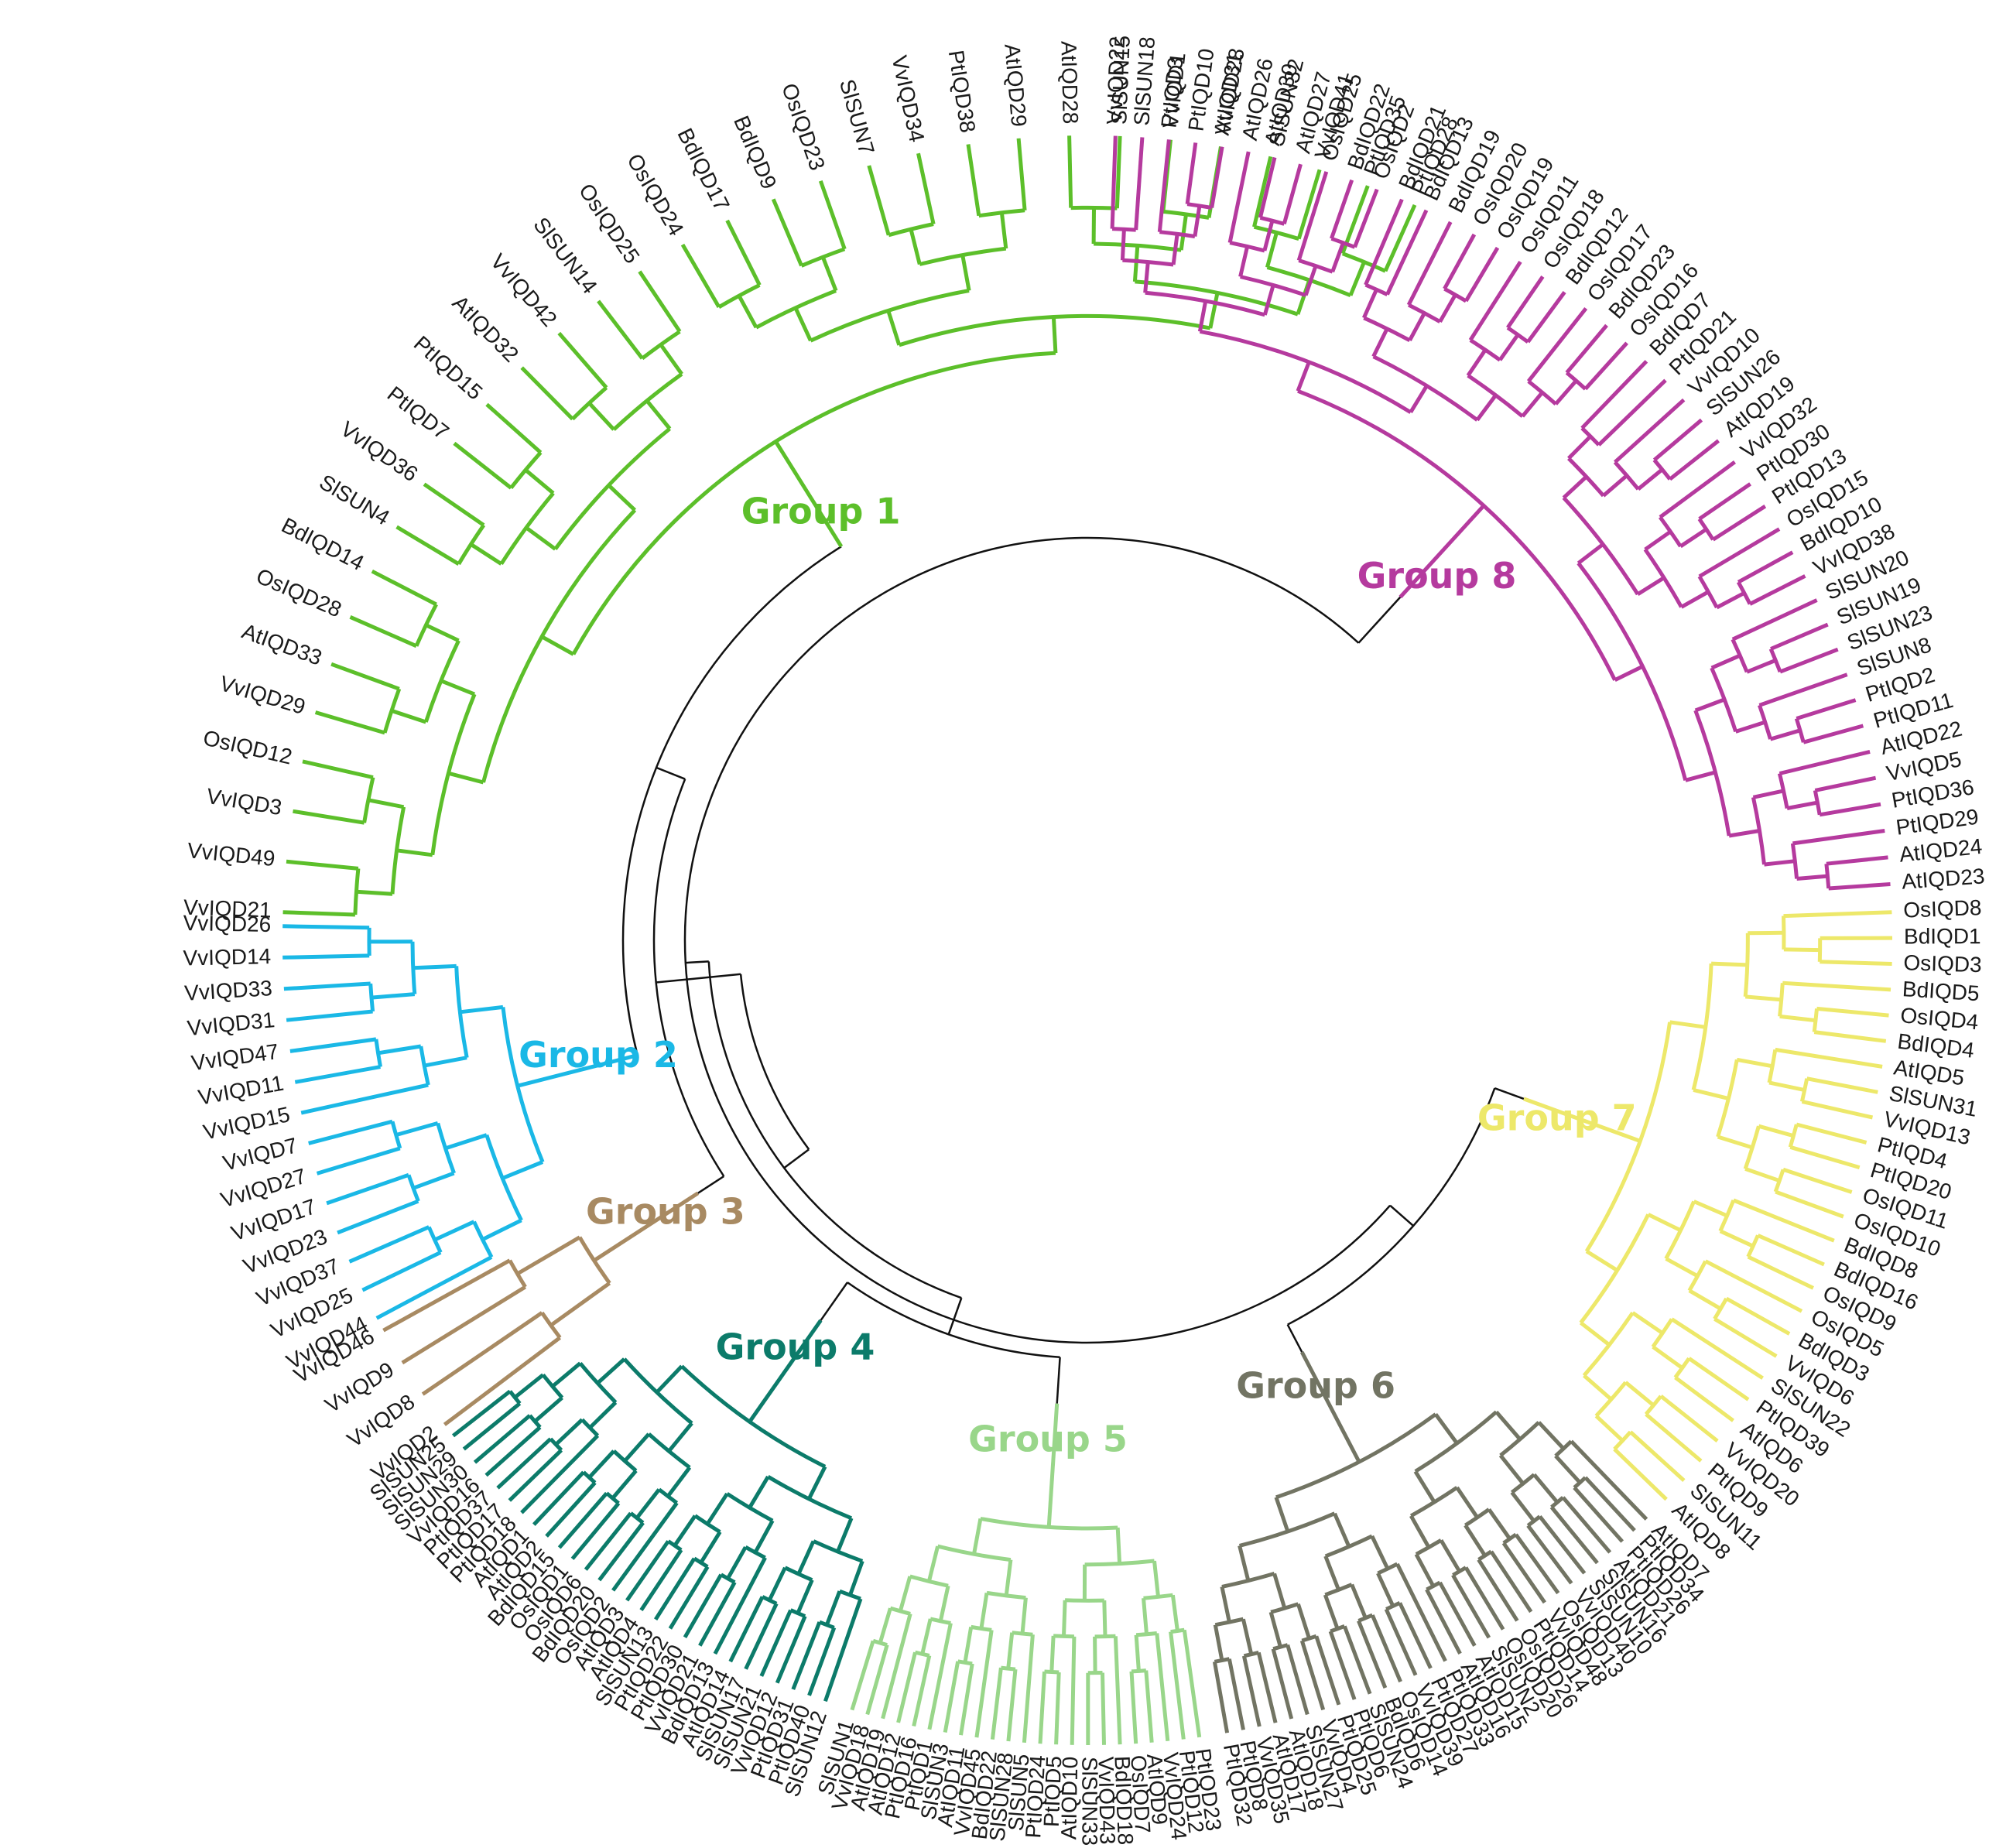  Describe the element at coordinates (248, 746) in the screenshot. I see `leaf-label: OsIQD12` at that location.